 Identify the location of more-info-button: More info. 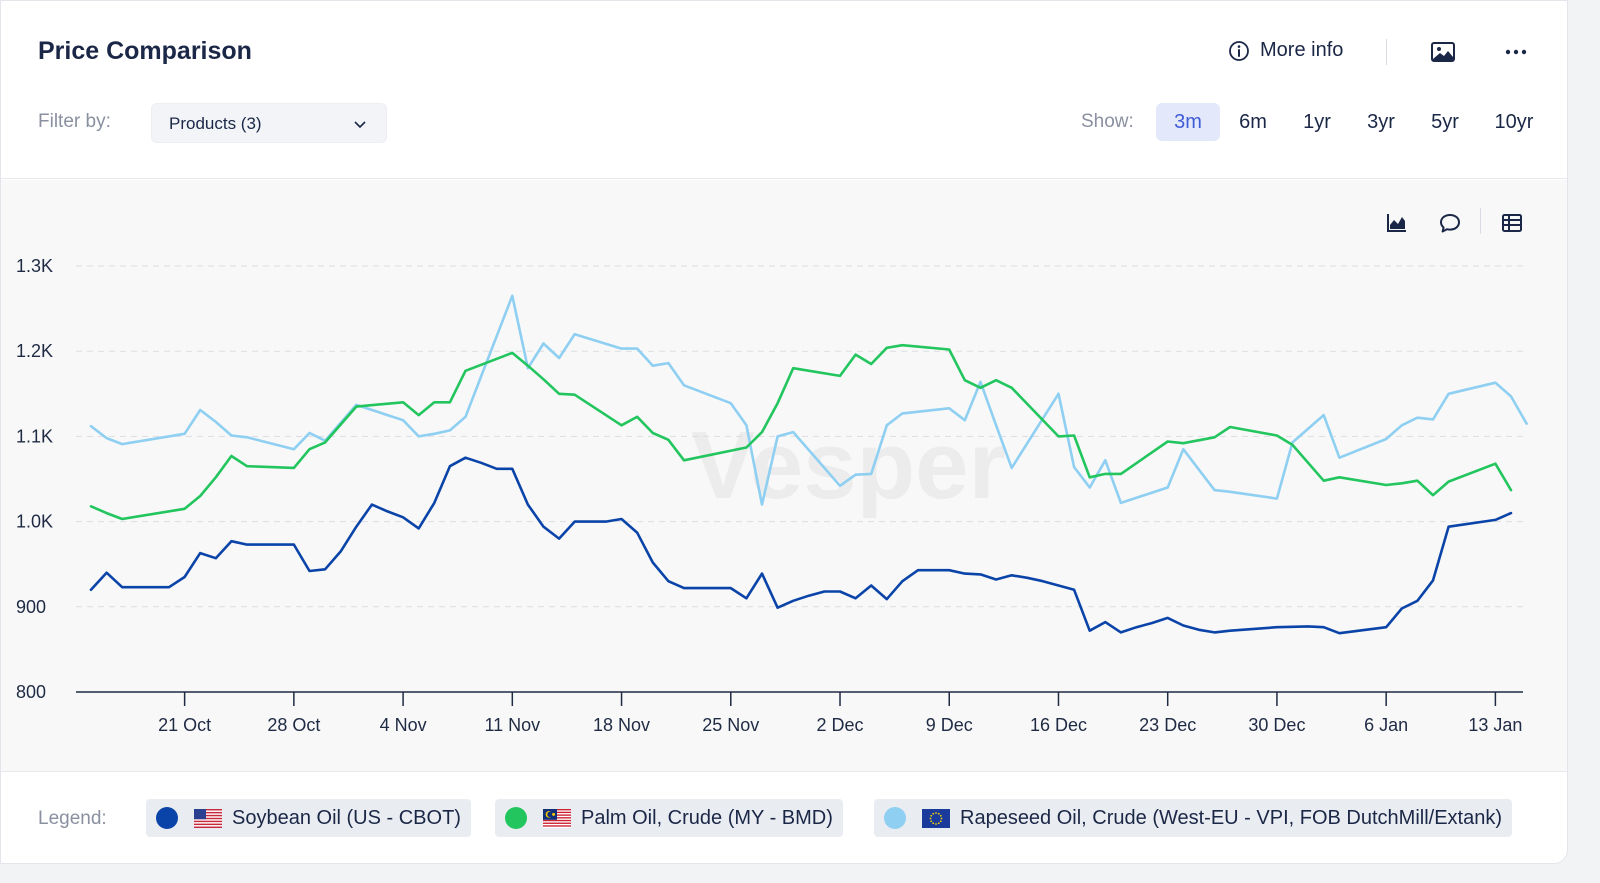
(1285, 50).